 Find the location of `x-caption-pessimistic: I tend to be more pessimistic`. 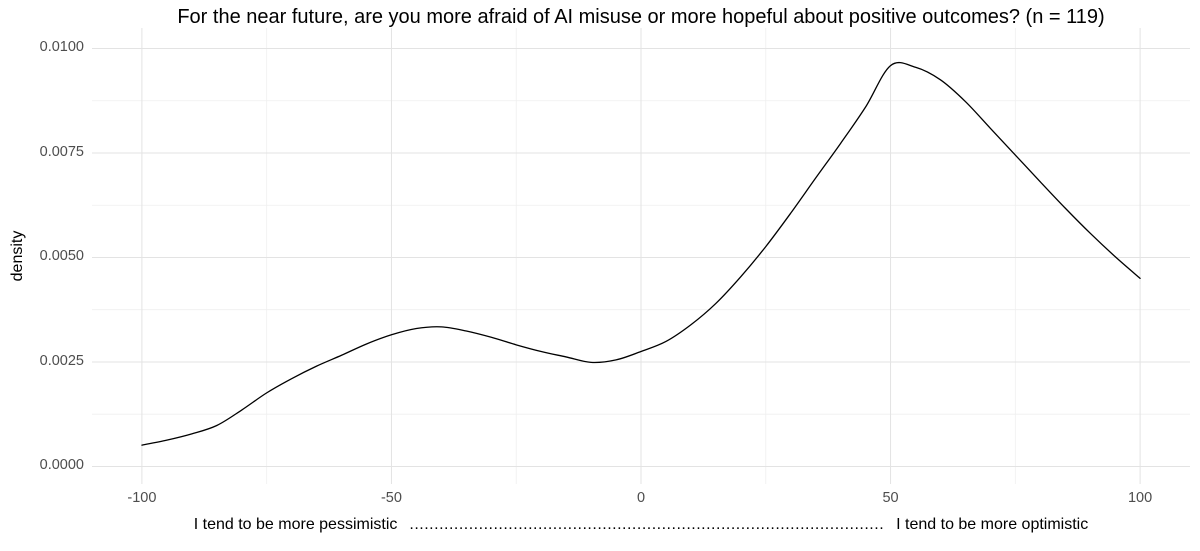

x-caption-pessimistic: I tend to be more pessimistic is located at coordinates (295, 524).